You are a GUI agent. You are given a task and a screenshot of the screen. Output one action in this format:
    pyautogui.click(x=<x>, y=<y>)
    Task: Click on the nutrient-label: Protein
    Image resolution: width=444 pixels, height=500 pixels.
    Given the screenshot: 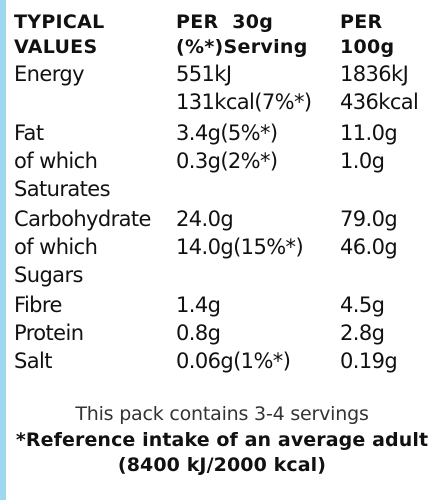 What is the action you would take?
    pyautogui.click(x=49, y=333)
    